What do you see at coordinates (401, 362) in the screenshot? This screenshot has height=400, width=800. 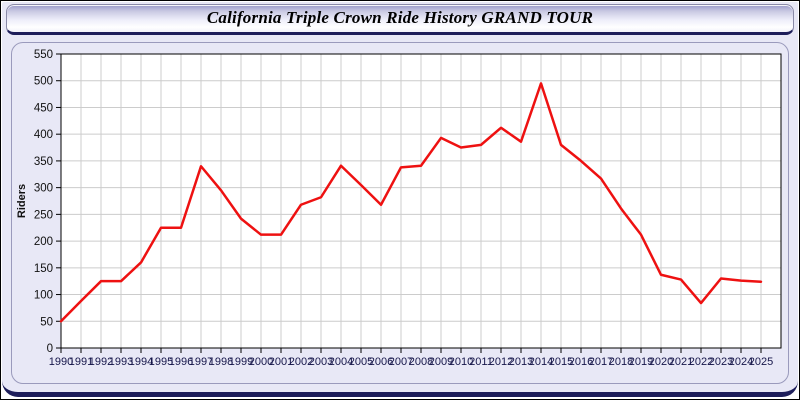 I see `x-tick-label: 2007` at bounding box center [401, 362].